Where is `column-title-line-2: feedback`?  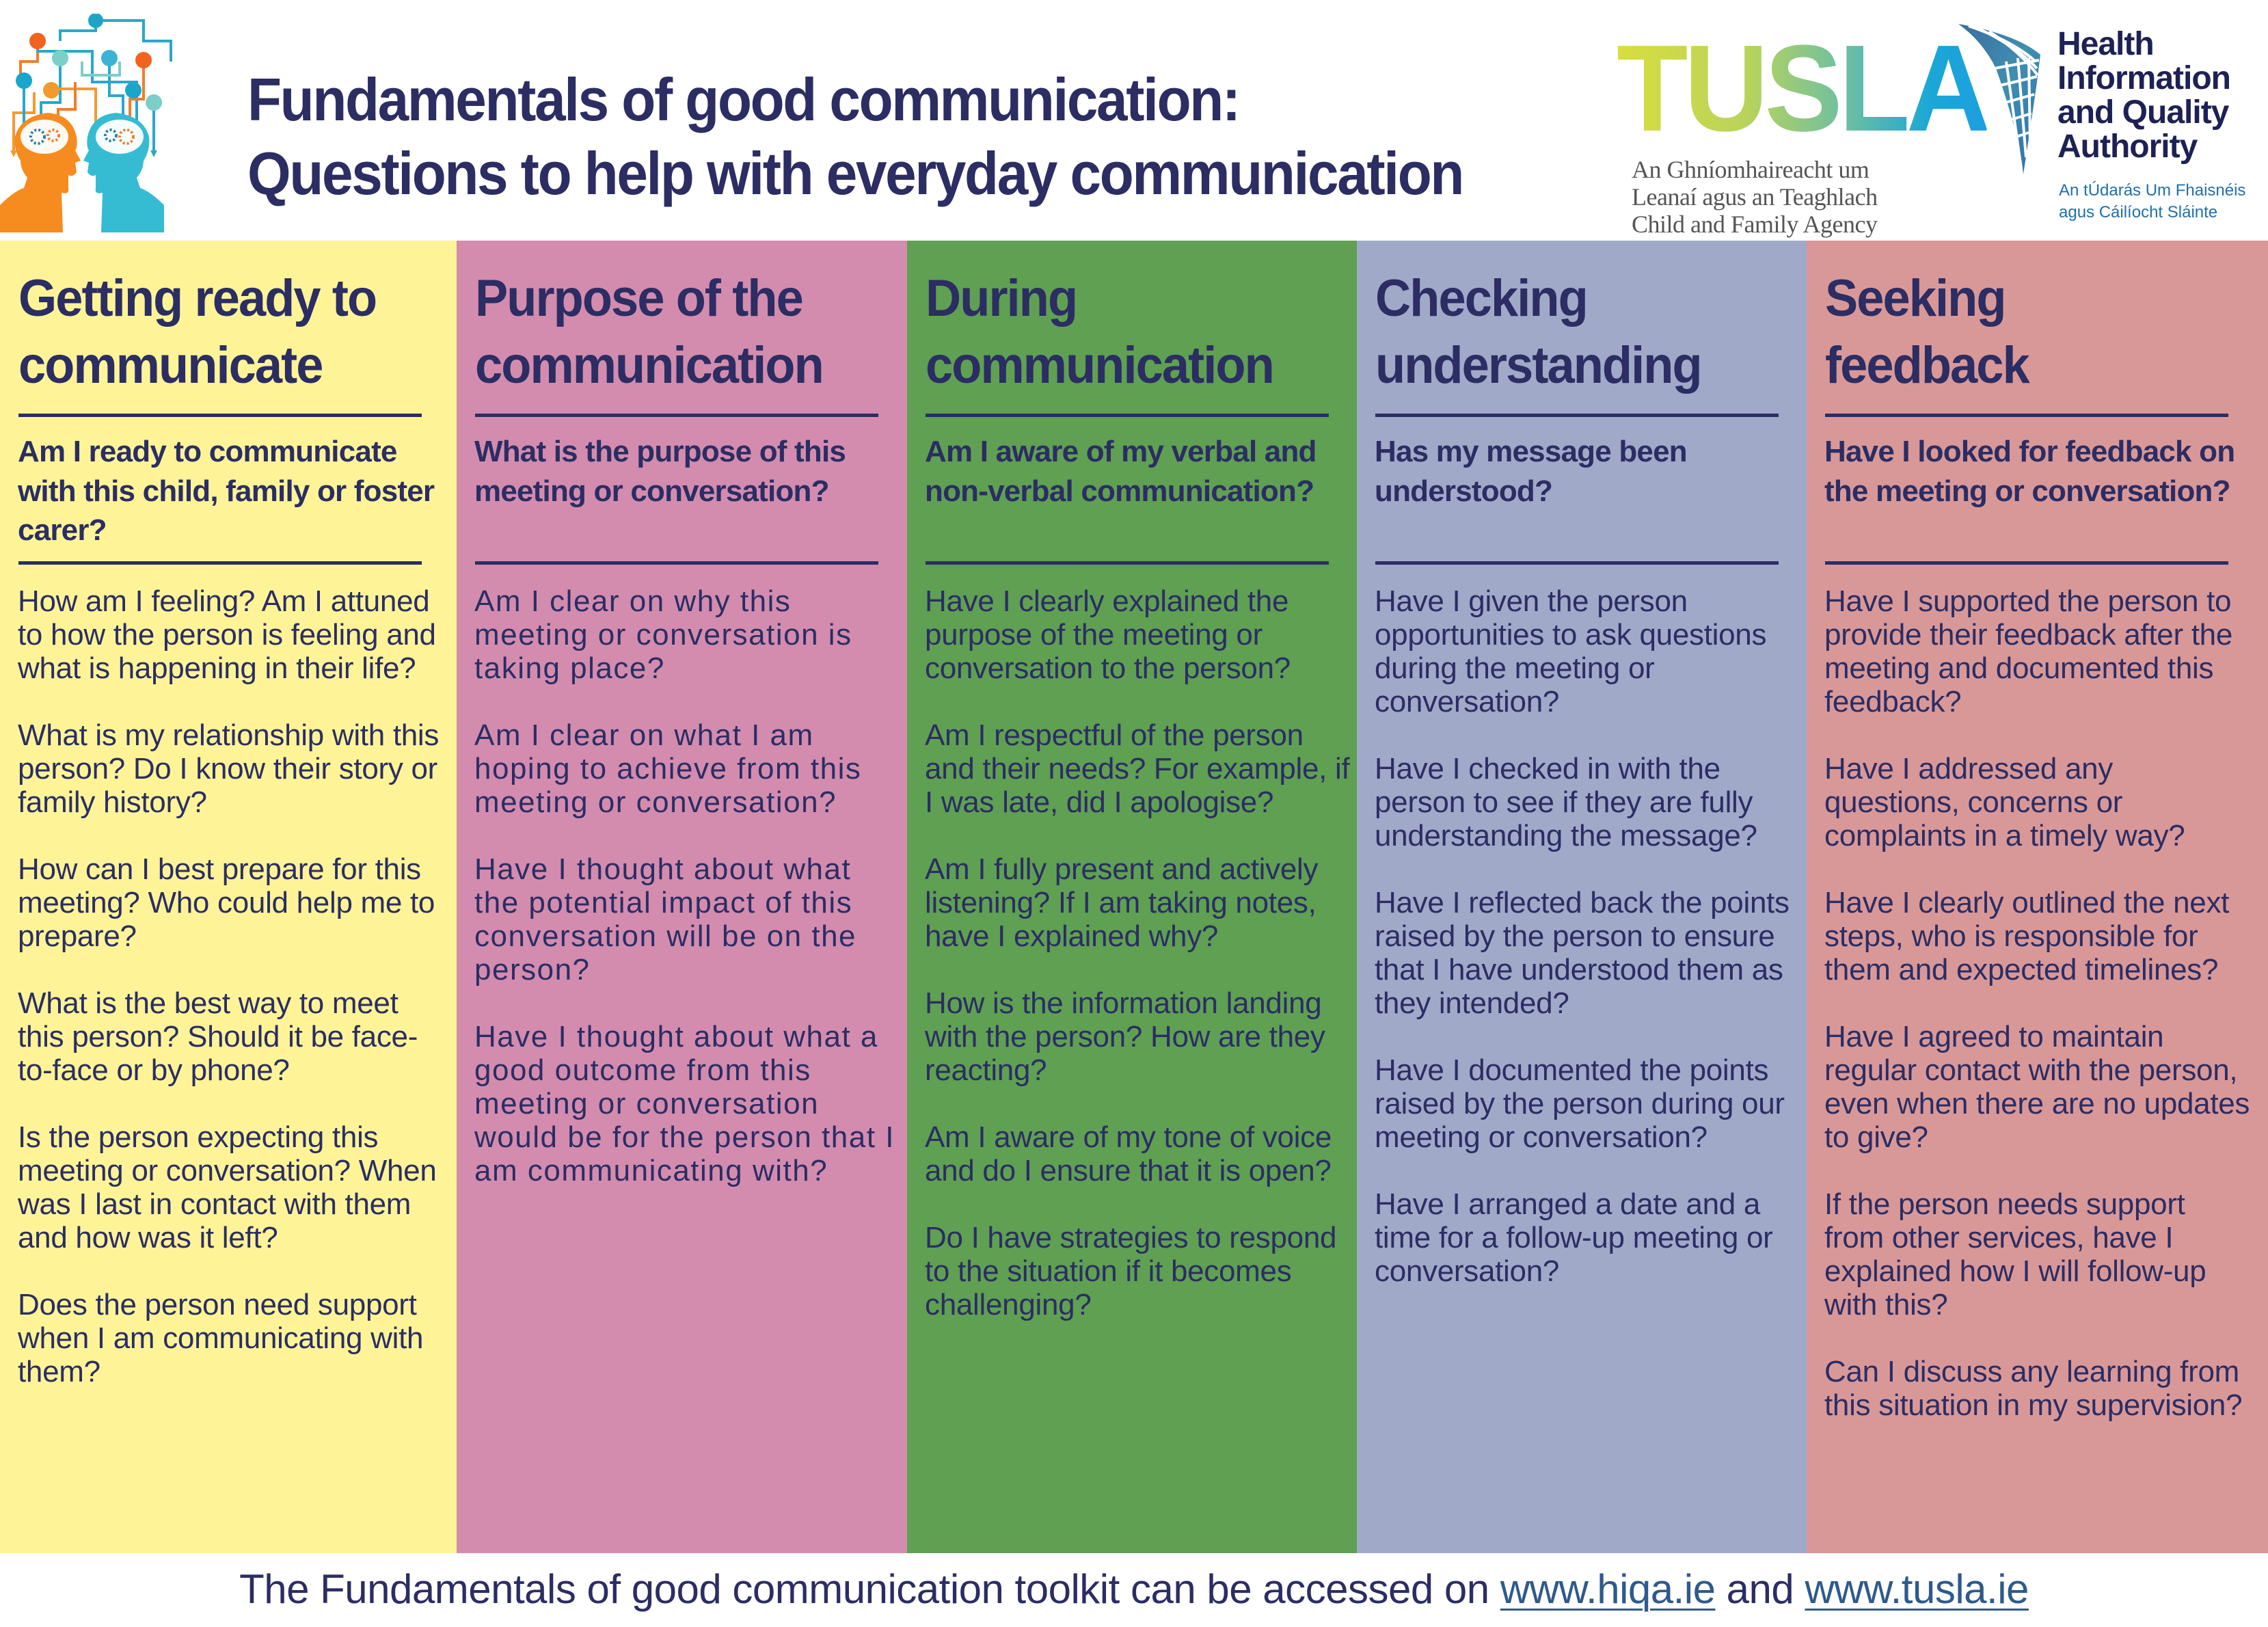
column-title-line-2: feedback is located at coordinates (1927, 365).